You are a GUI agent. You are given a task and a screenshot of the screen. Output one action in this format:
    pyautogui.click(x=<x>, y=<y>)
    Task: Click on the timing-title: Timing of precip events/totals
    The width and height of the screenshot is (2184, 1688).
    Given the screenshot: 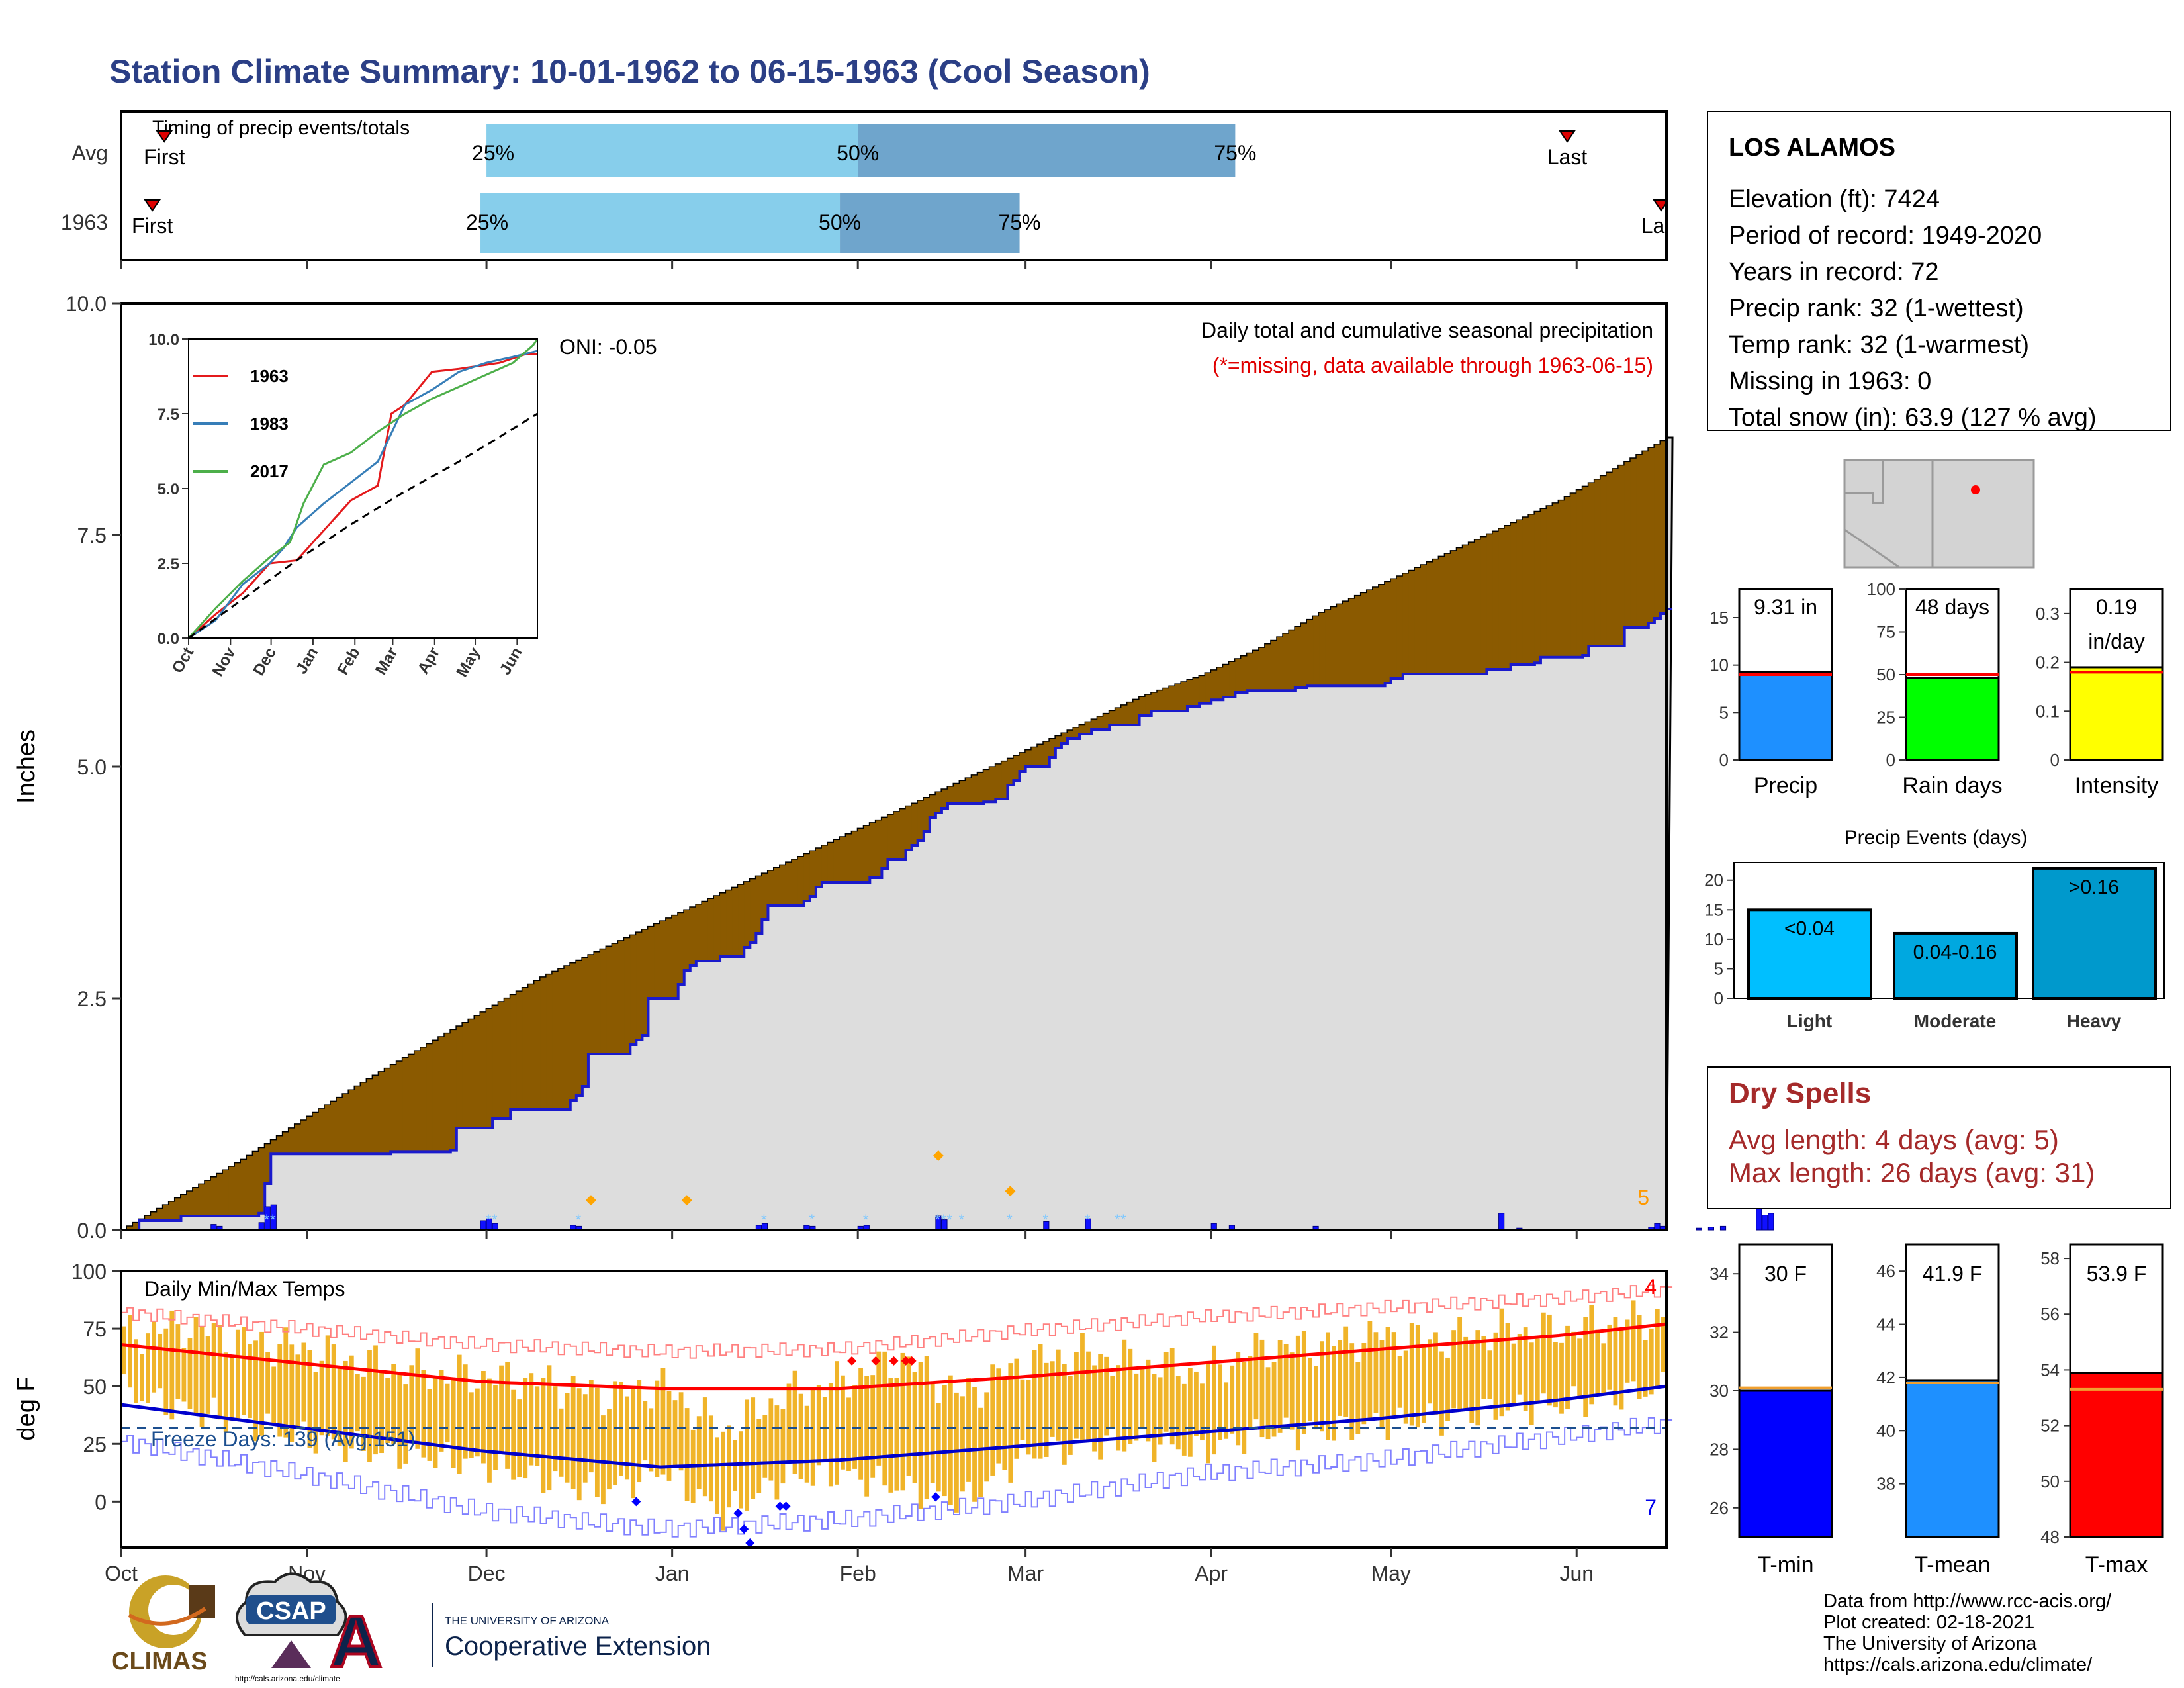 What is the action you would take?
    pyautogui.click(x=281, y=128)
    